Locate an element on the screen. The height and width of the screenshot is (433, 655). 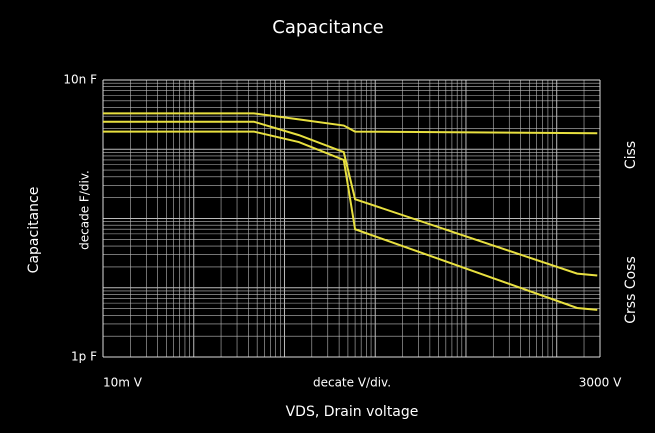
y-axis-label: Capacitance is located at coordinates (34, 230).